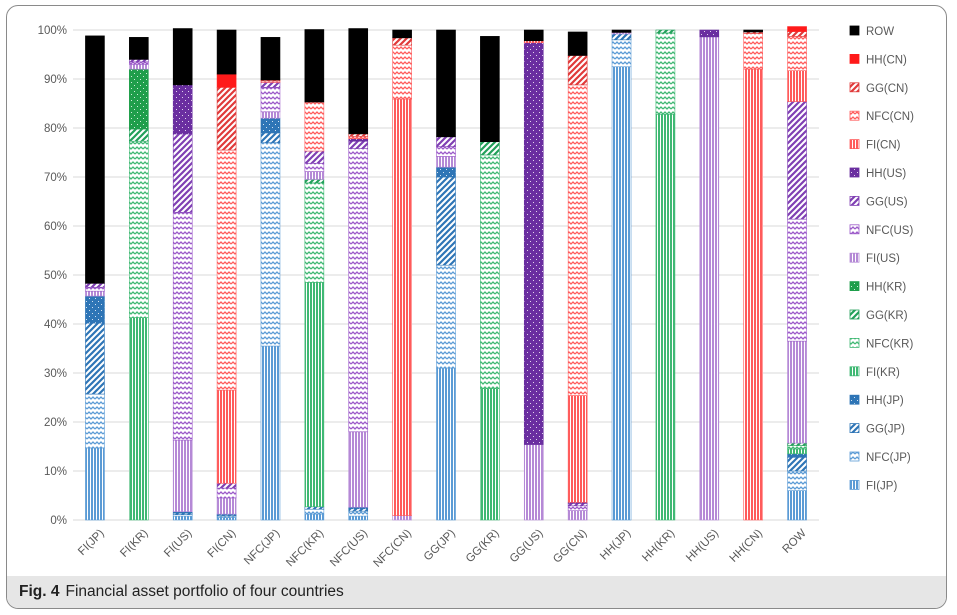 The width and height of the screenshot is (957, 615). Describe the element at coordinates (873, 485) in the screenshot. I see `legend-item-fi-jp: FI(JP)` at that location.